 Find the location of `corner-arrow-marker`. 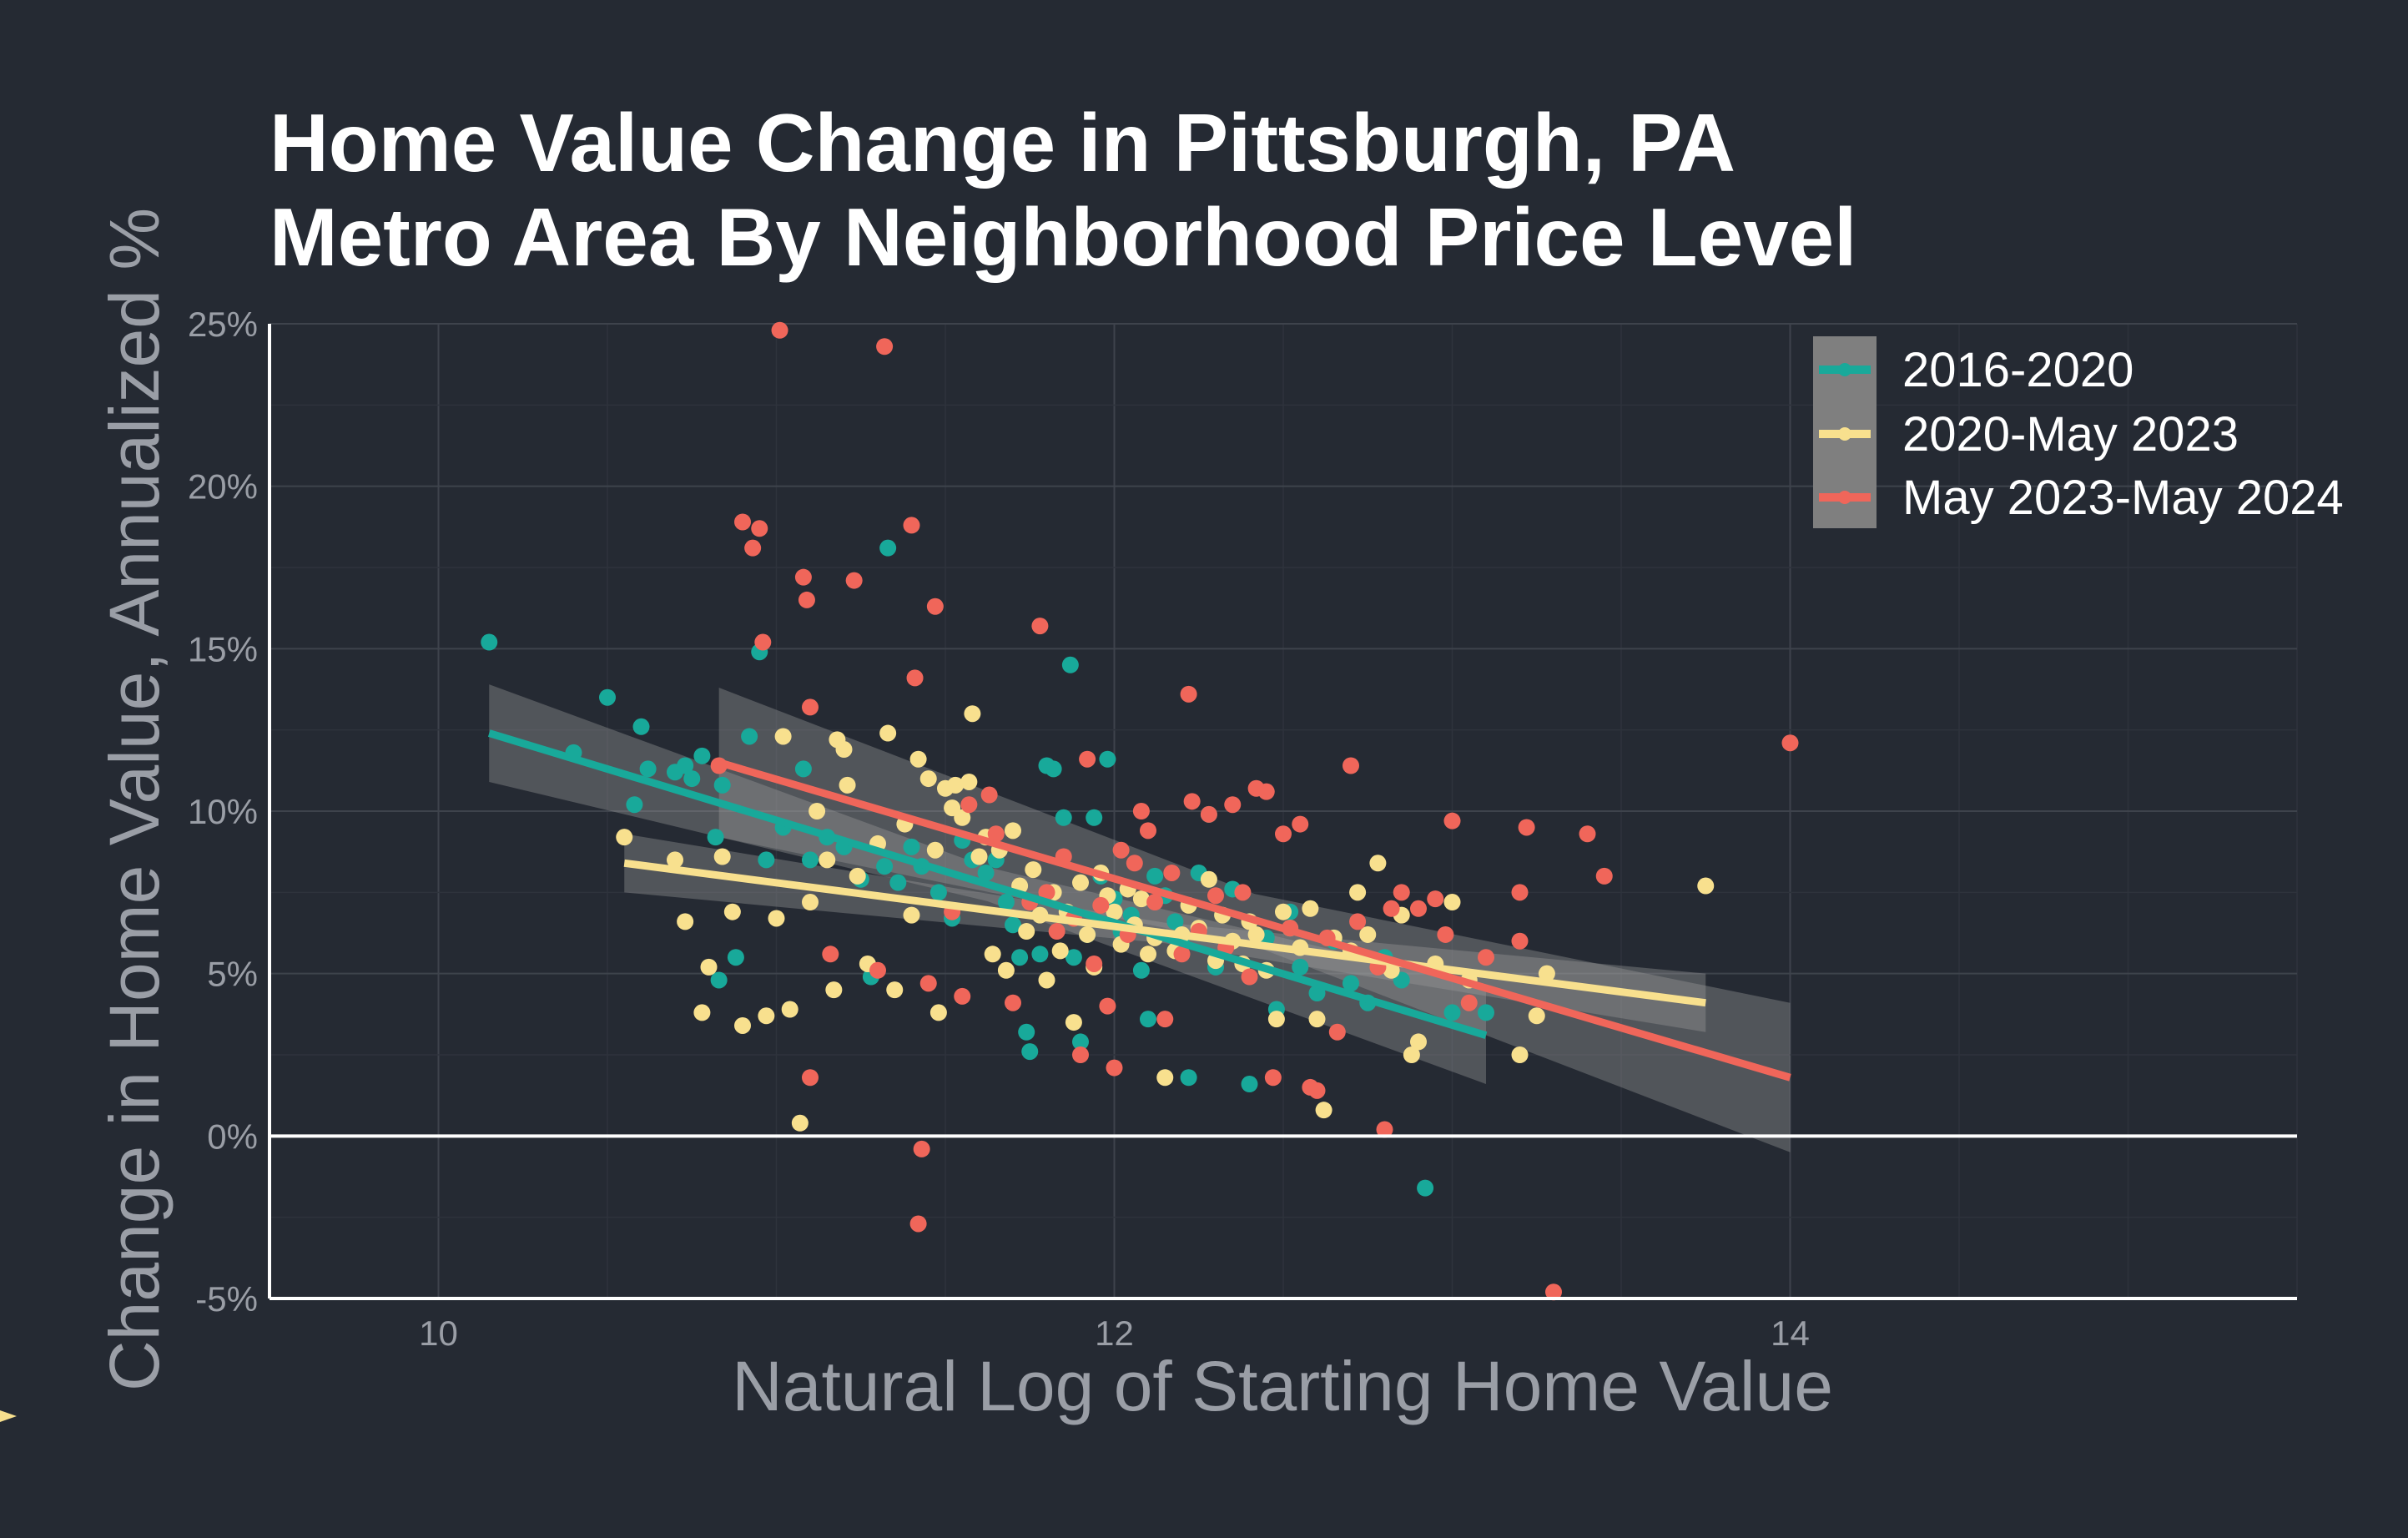

corner-arrow-marker is located at coordinates (8, 1416).